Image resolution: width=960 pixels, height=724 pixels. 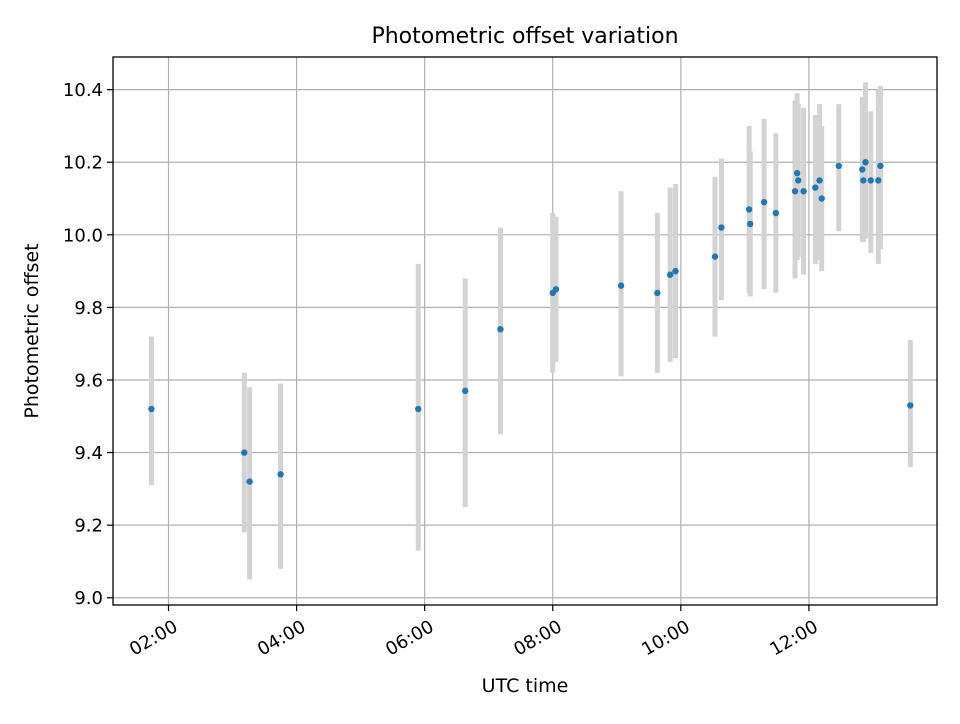 I want to click on y-axis-label: Photometric offset, so click(x=32, y=330).